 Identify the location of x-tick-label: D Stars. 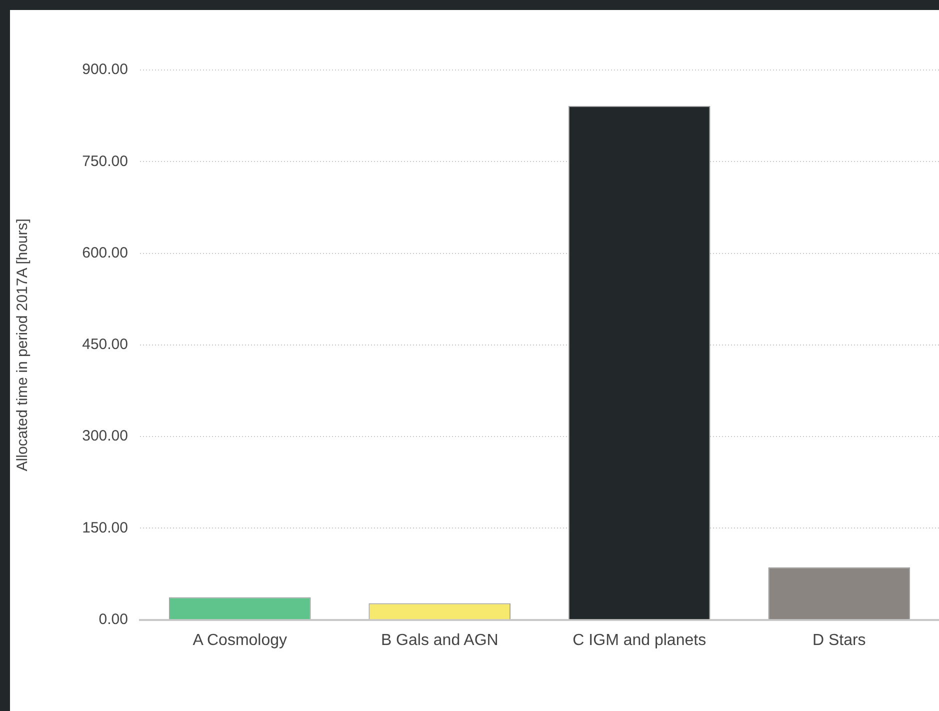
(839, 640).